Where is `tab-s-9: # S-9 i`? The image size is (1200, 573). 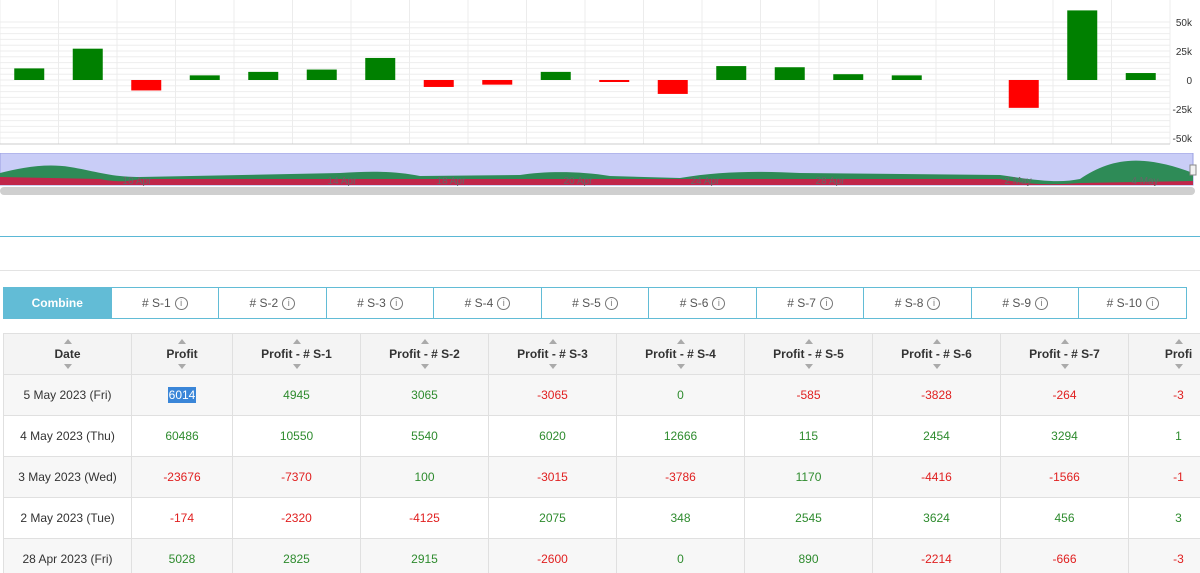
tab-s-9: # S-9 i is located at coordinates (1026, 303).